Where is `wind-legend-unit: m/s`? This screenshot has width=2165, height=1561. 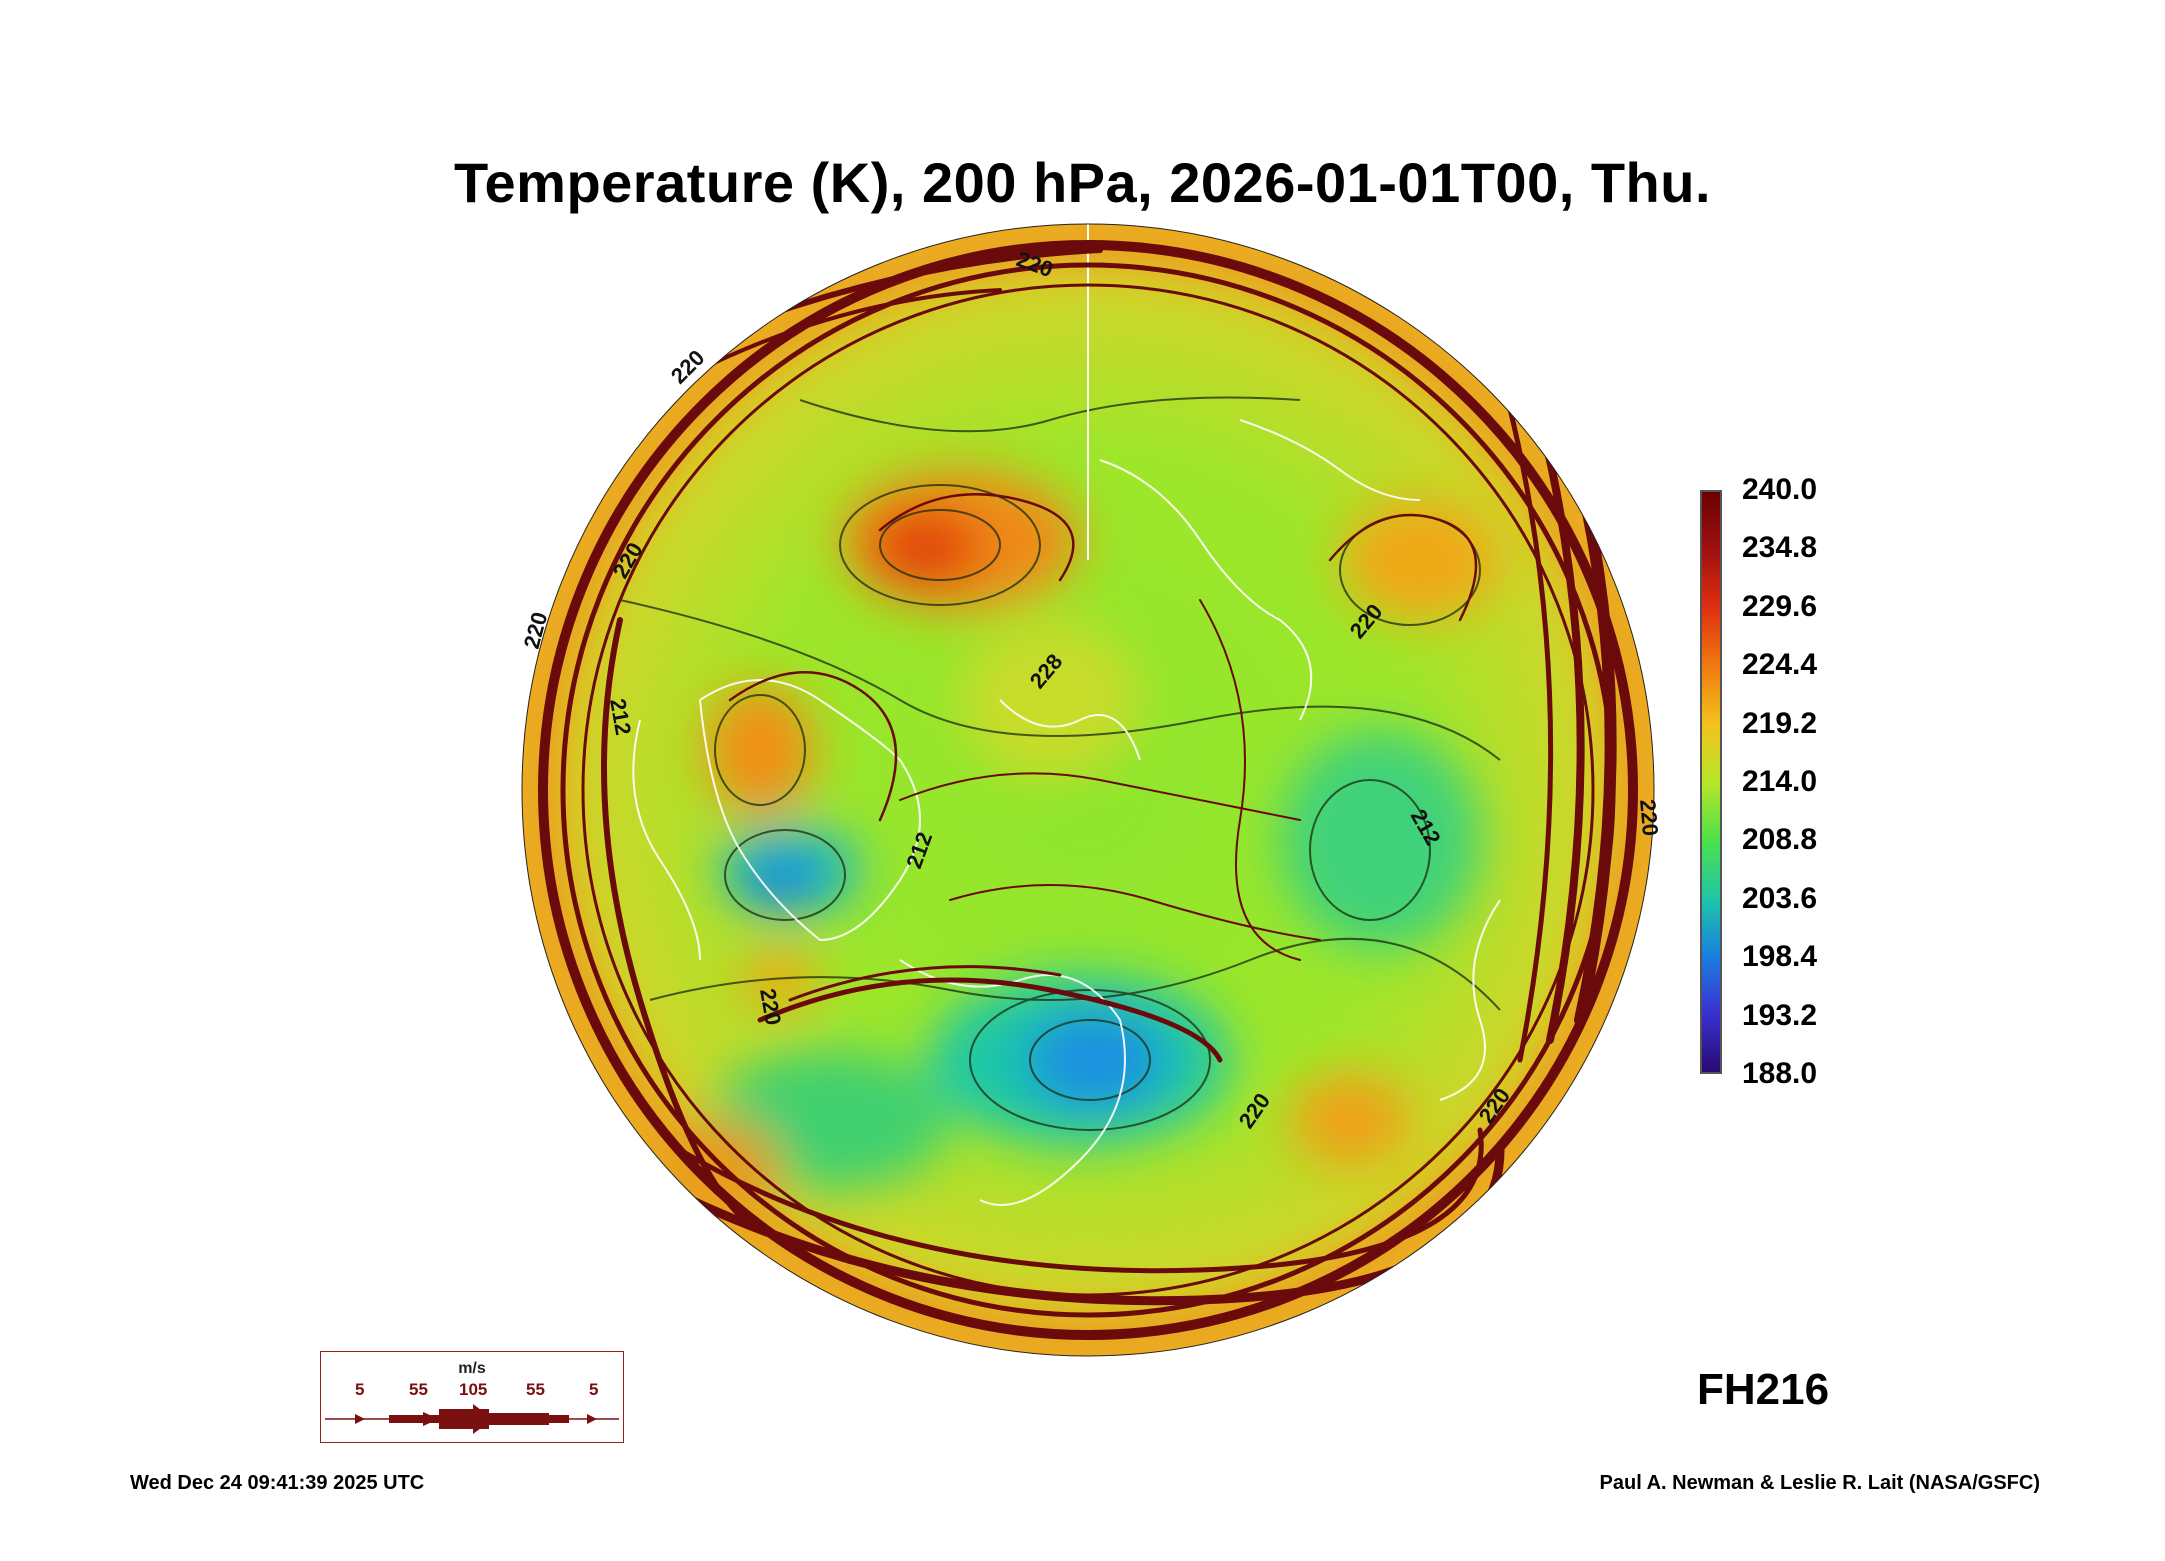 wind-legend-unit: m/s is located at coordinates (472, 1368).